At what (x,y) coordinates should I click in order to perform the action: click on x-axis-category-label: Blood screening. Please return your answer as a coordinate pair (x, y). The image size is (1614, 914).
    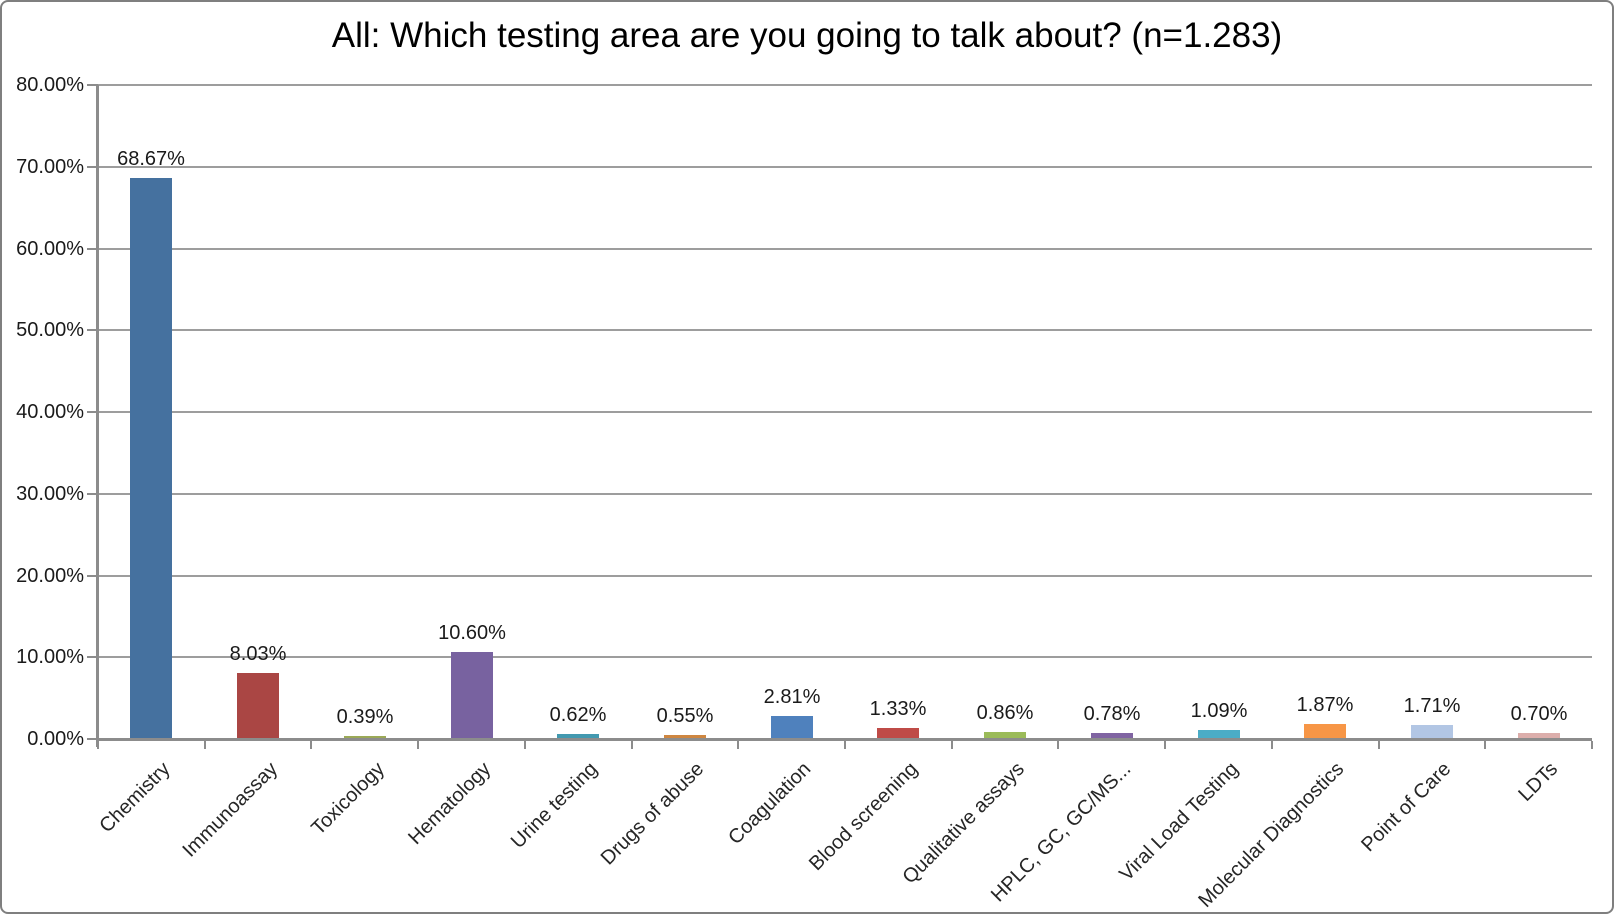
    Looking at the image, I should click on (863, 816).